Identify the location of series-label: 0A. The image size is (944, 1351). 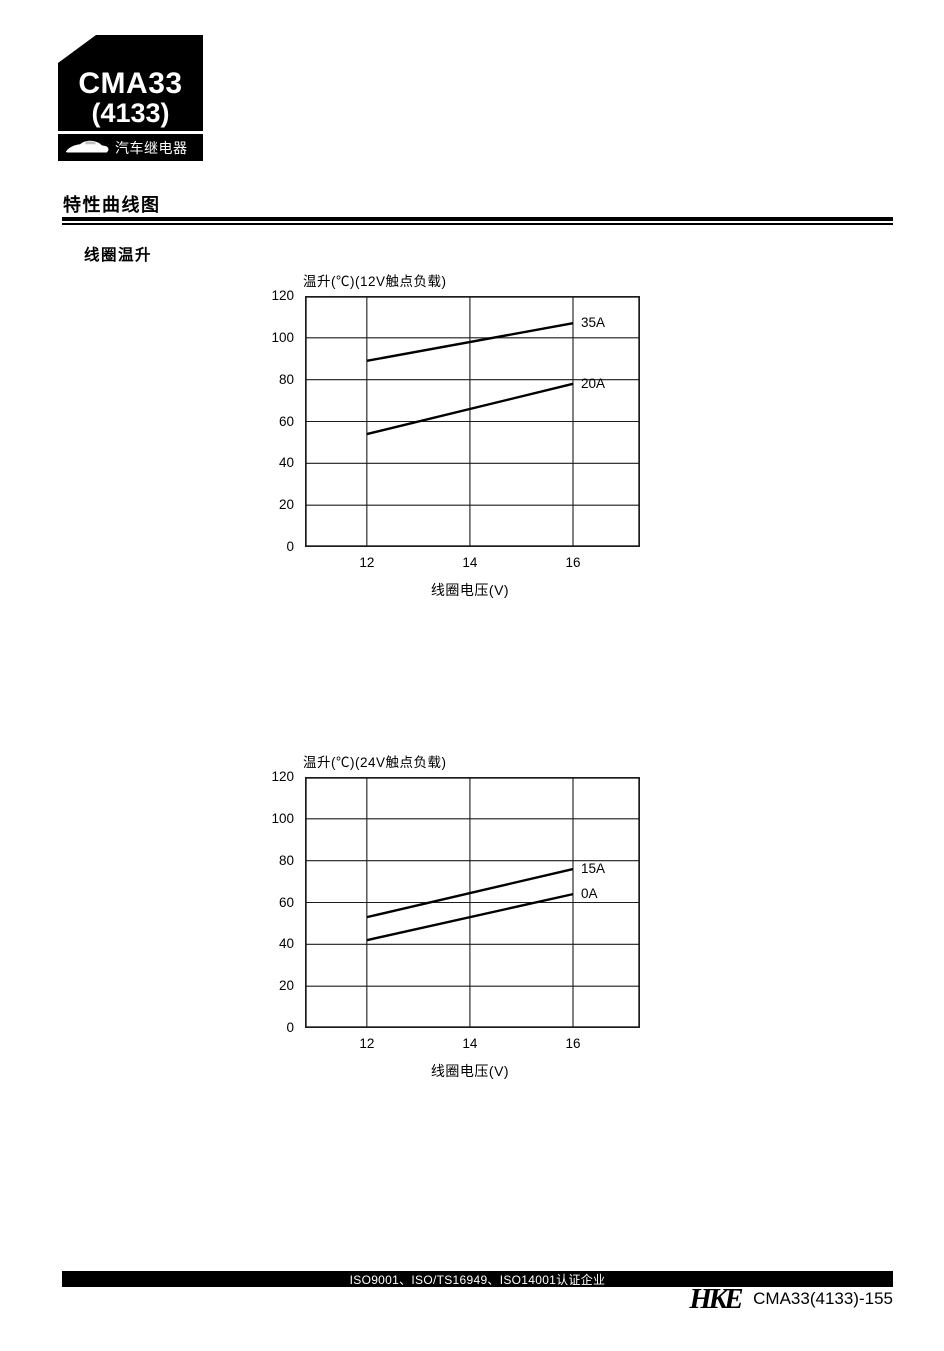
(589, 894).